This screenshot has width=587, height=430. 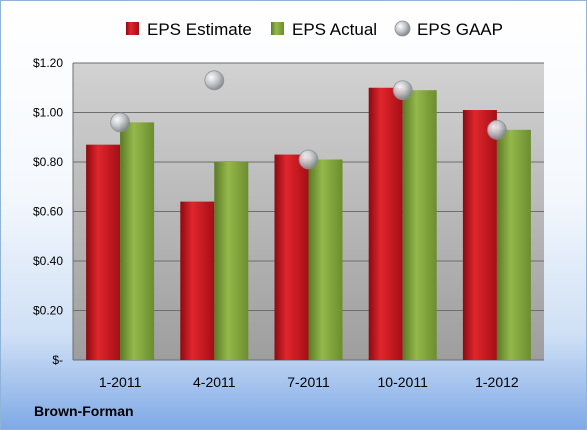 I want to click on x-tick-label: 1-2011, so click(x=120, y=382).